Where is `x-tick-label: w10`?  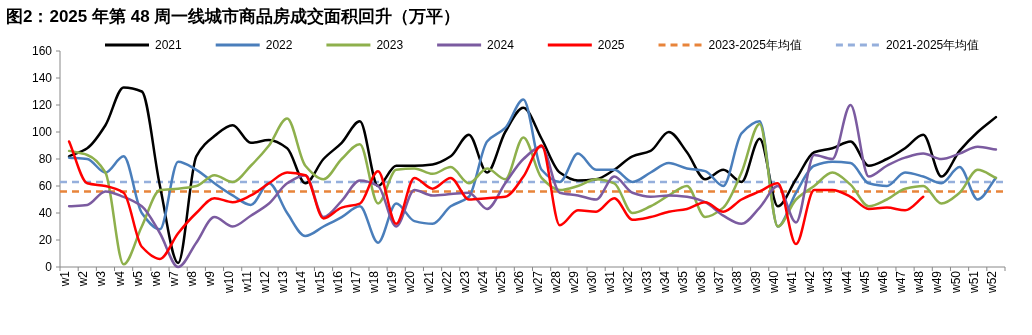
x-tick-label: w10 is located at coordinates (228, 282).